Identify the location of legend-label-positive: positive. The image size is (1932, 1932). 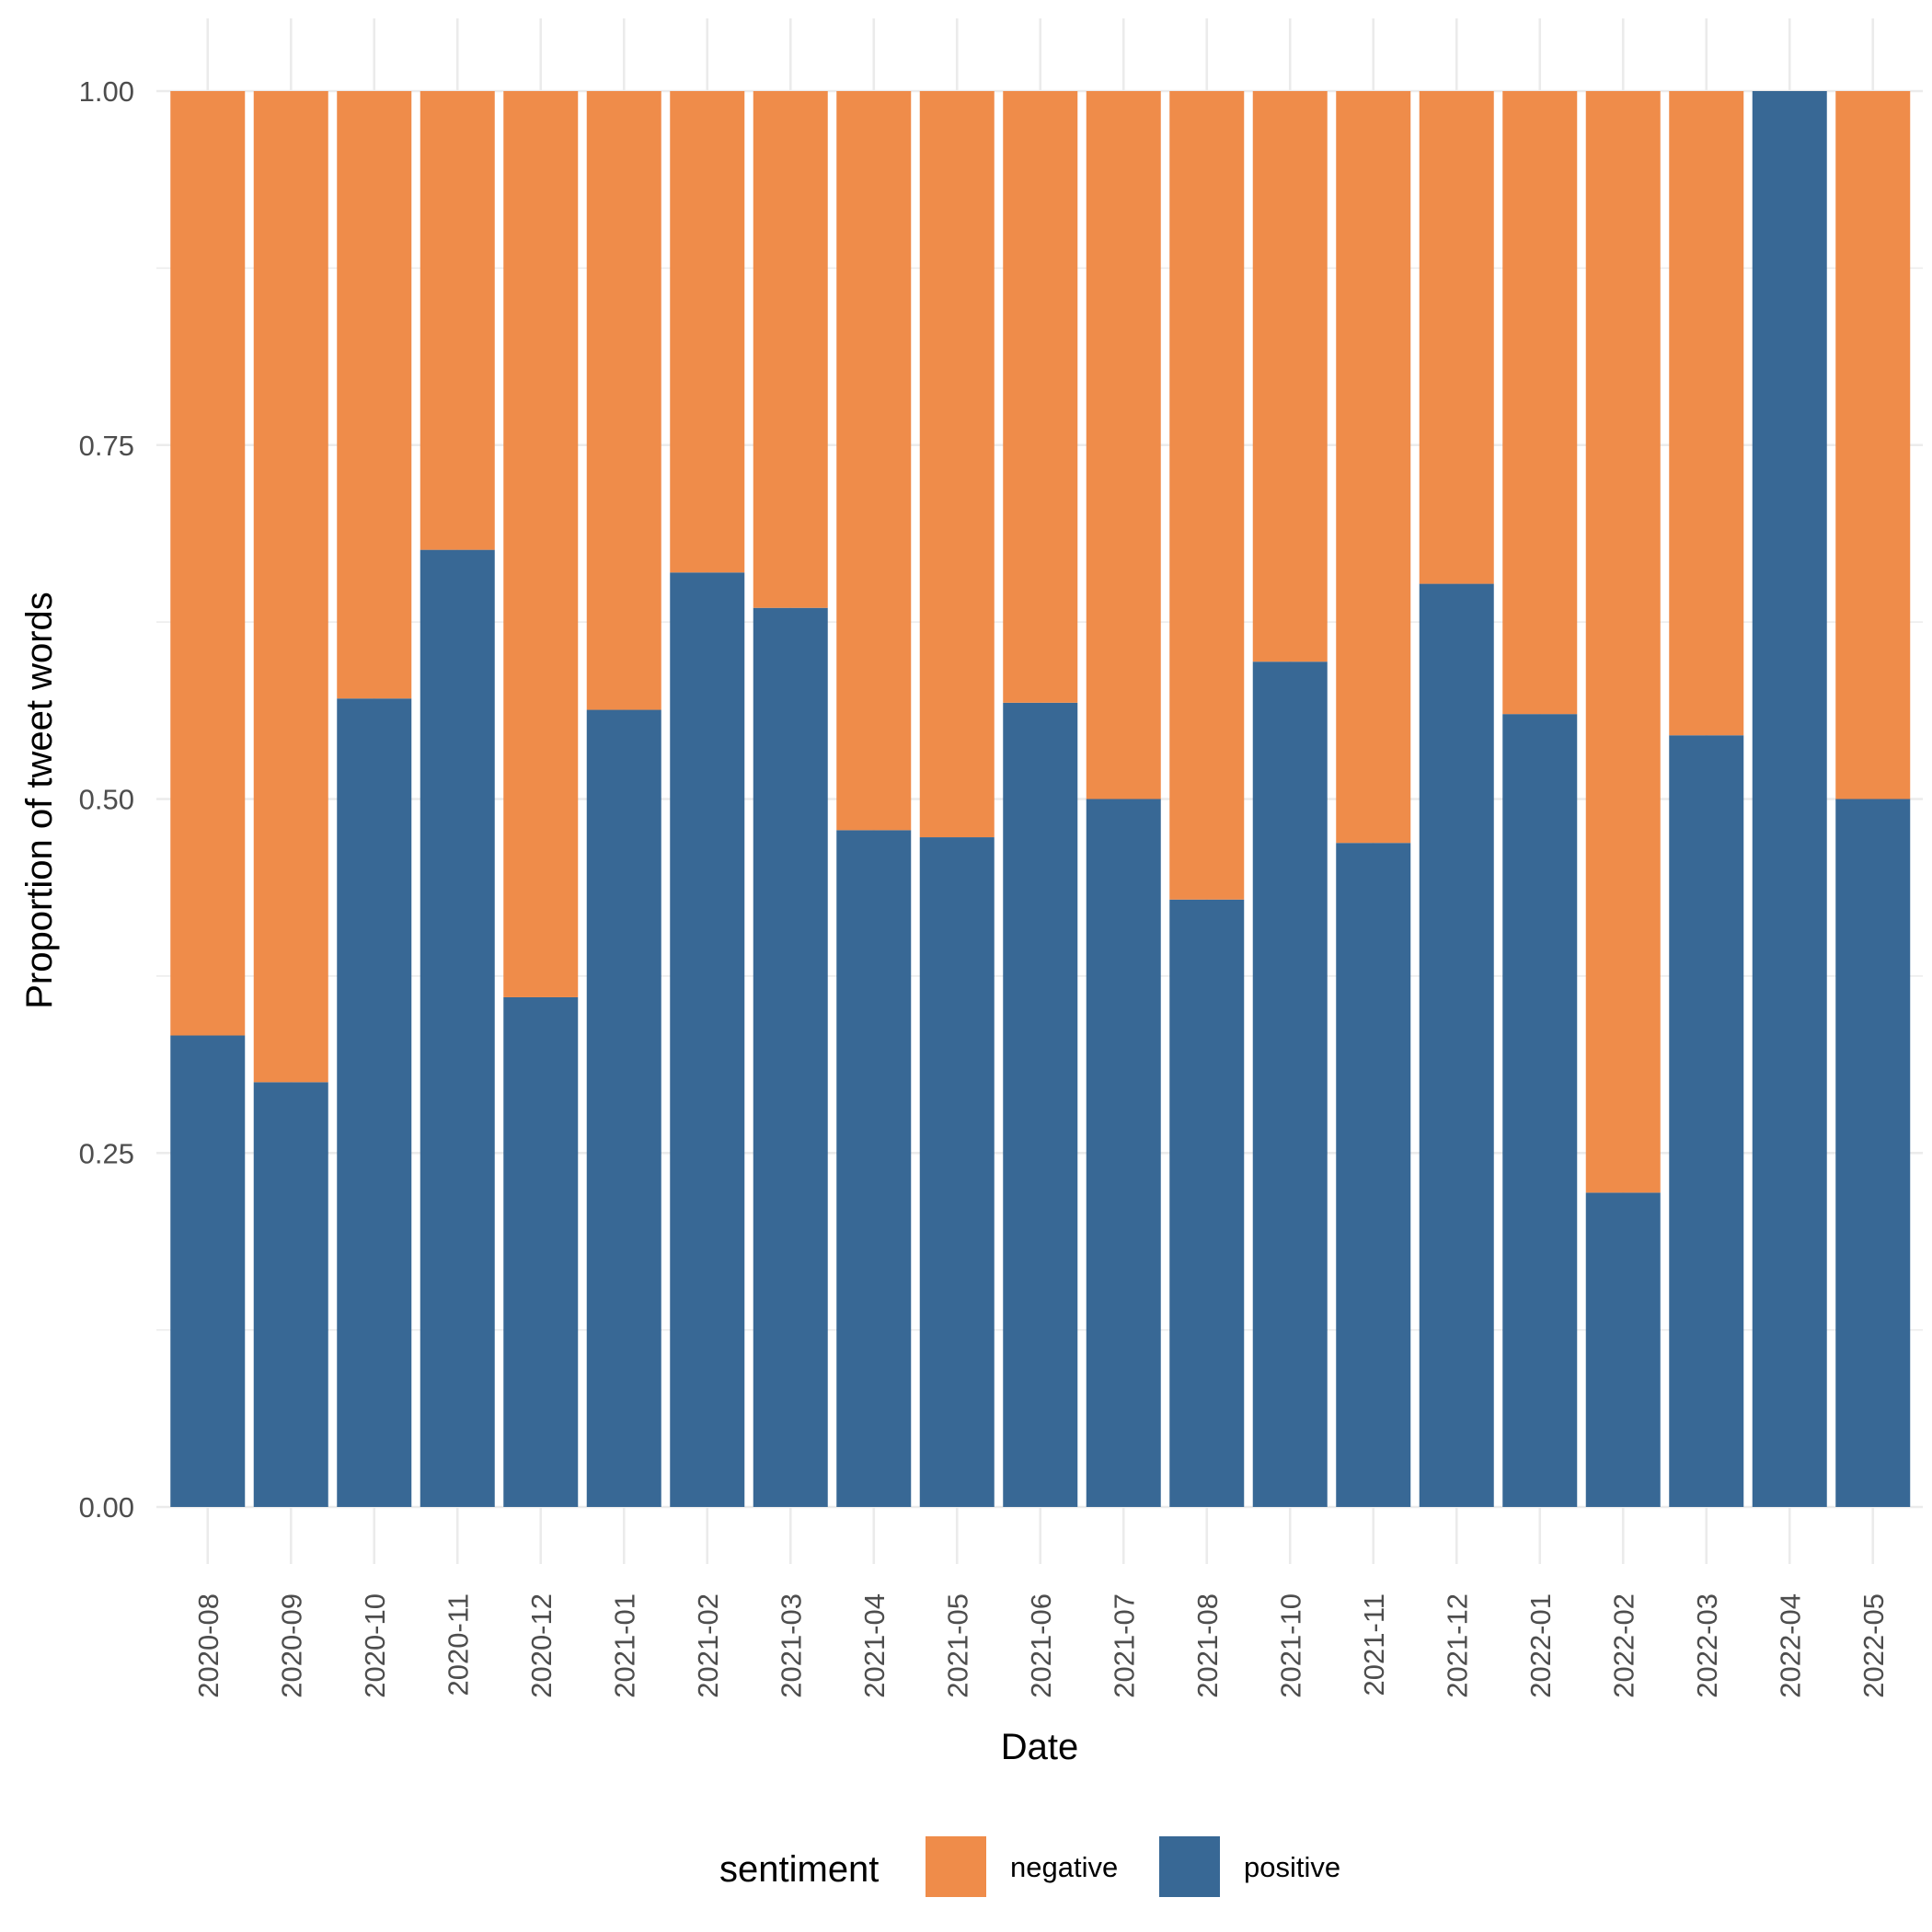
(1292, 1867).